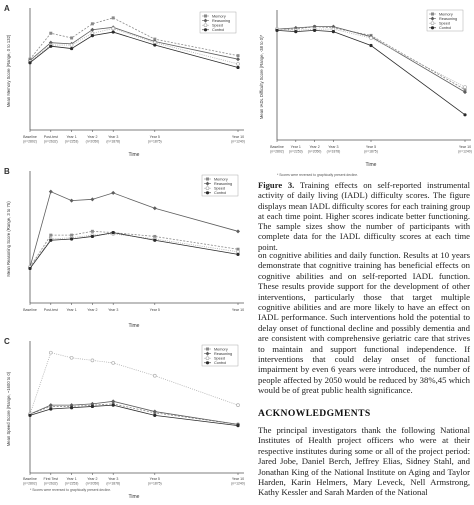 This screenshot has width=474, height=505. I want to click on panel-letter: A, so click(7, 8).